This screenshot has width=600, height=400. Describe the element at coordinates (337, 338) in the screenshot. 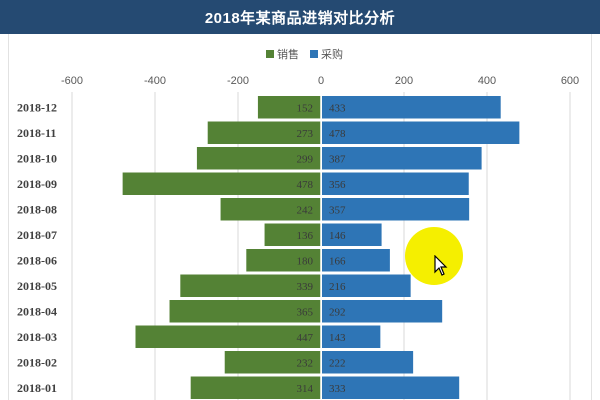

I see `purchase-data-label: 143` at that location.